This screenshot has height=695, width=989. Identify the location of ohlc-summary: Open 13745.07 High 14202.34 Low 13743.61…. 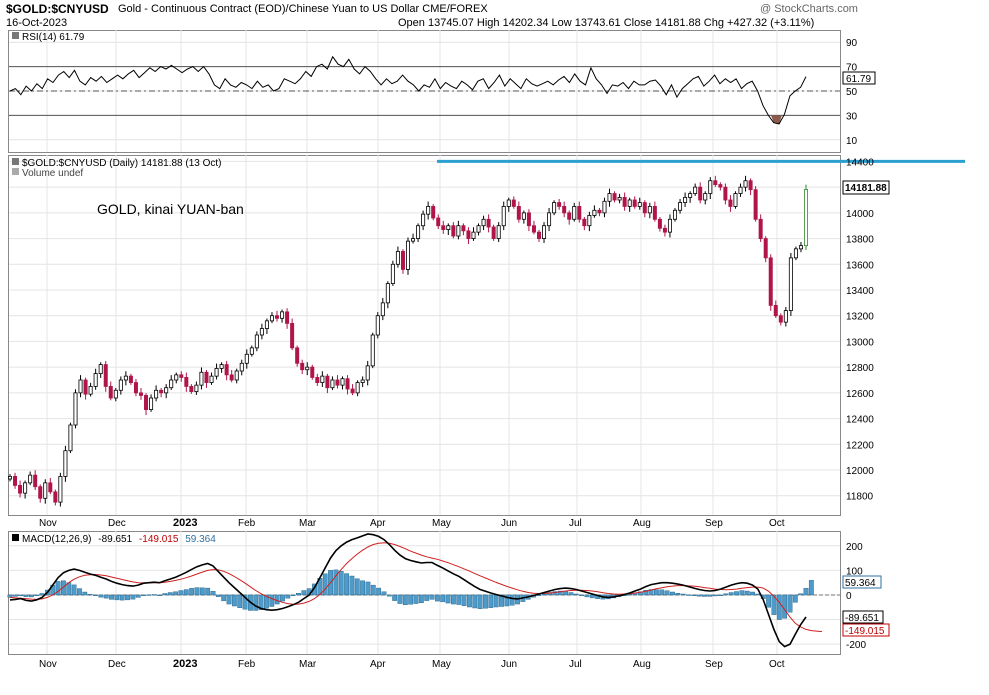
(606, 23).